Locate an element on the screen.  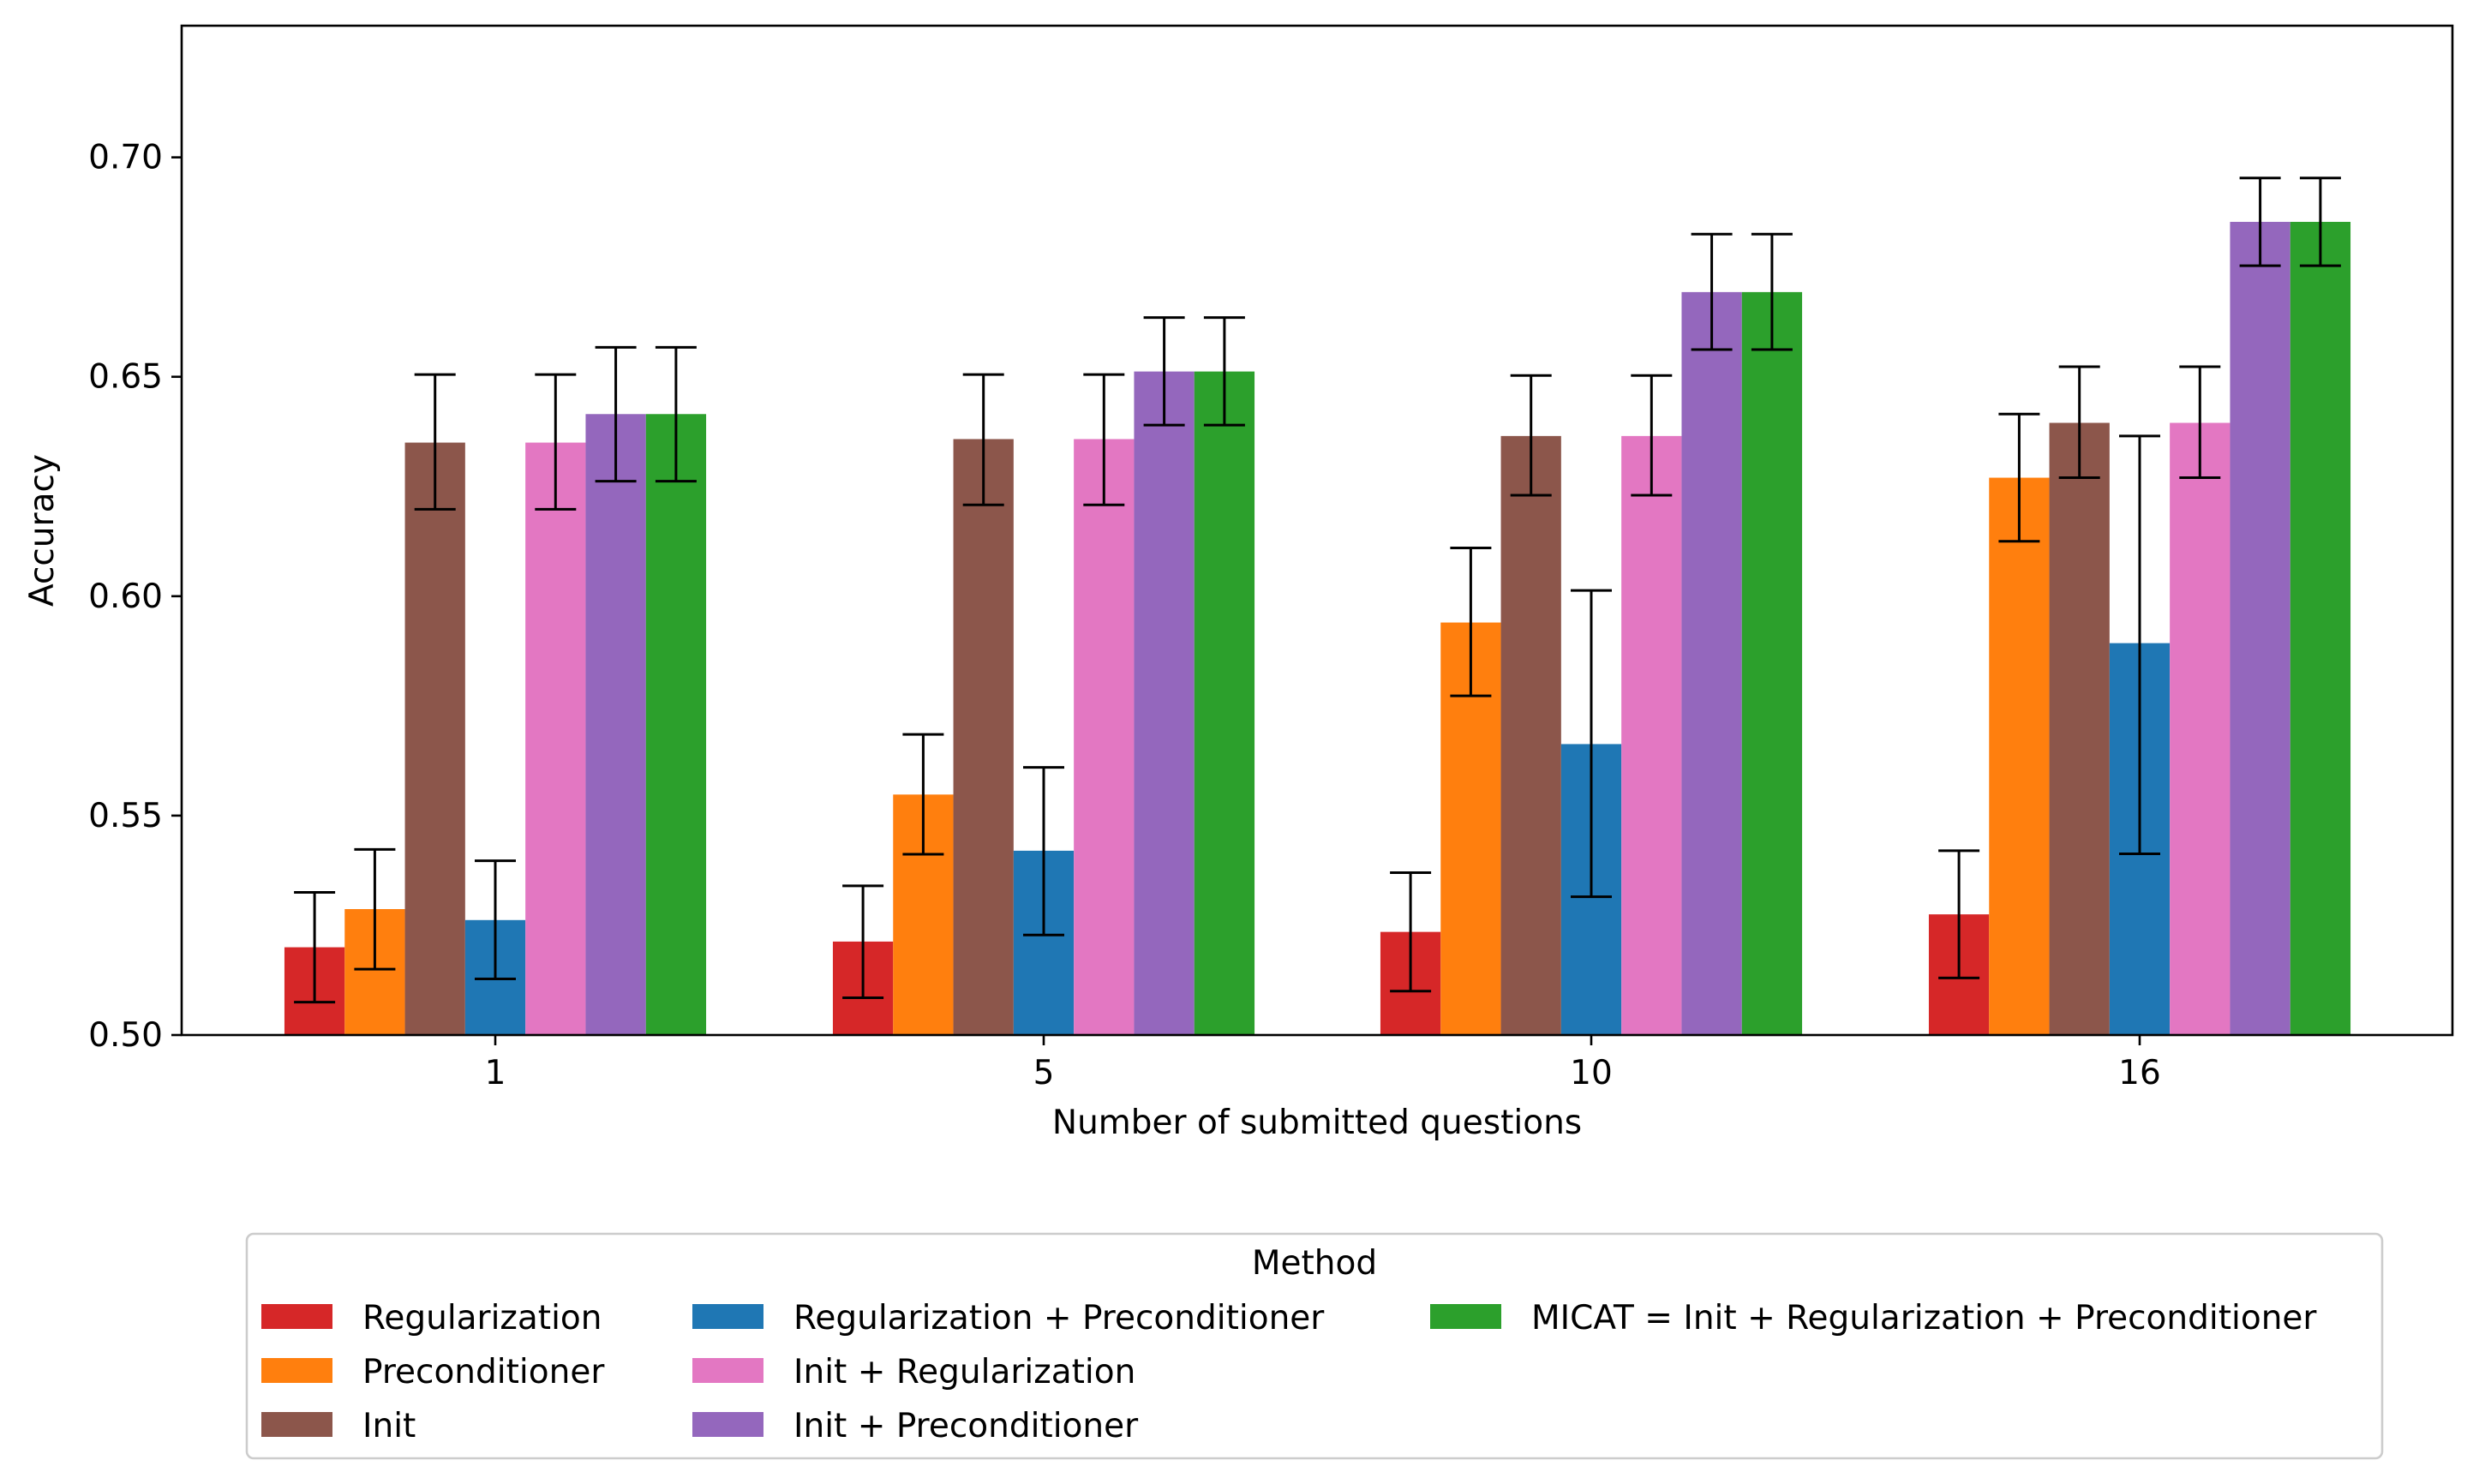
y-tick-label: 0.50 is located at coordinates (125, 1035).